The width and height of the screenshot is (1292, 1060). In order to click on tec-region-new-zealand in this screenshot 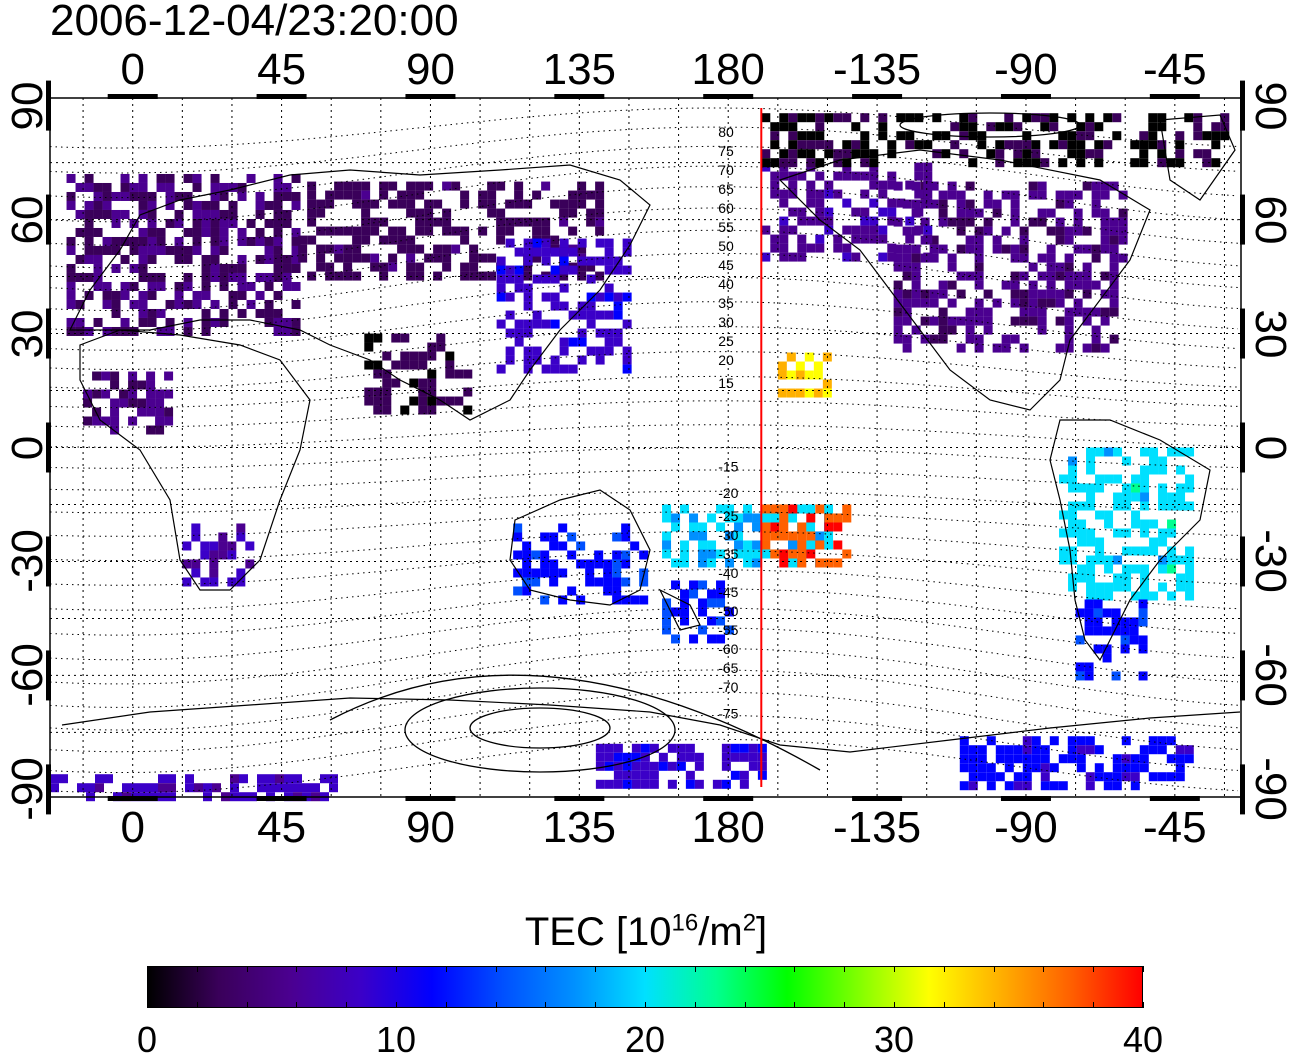, I will do `click(698, 612)`.